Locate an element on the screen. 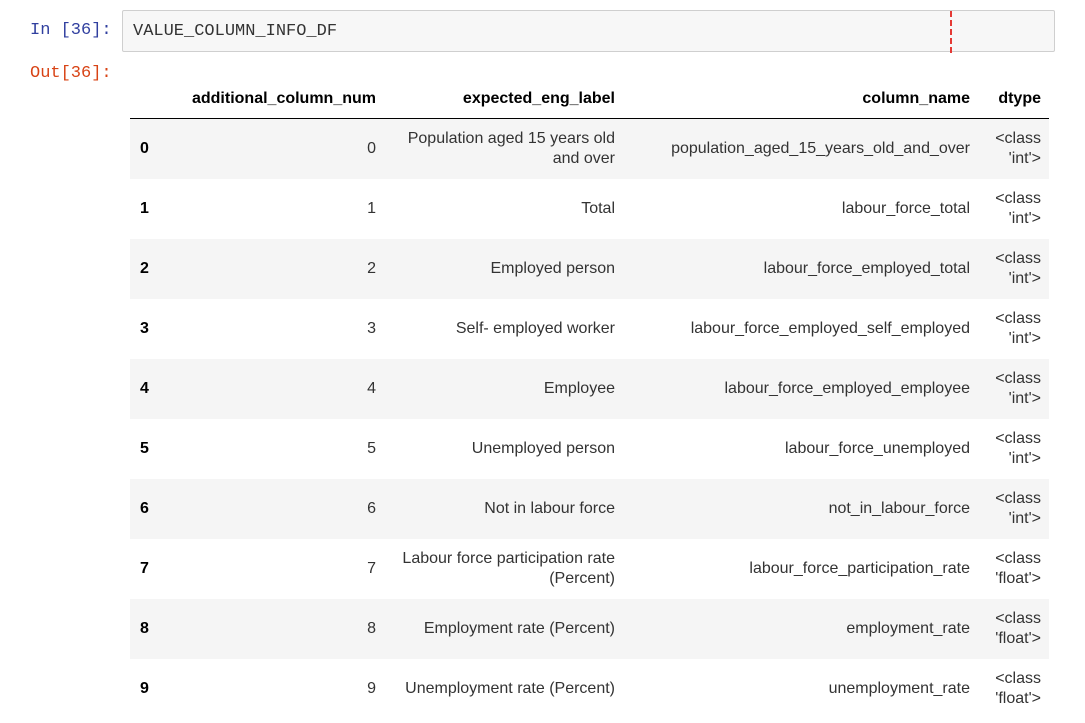 This screenshot has width=1085, height=723. cell-column-name: labour_force_participation_rate is located at coordinates (859, 568).